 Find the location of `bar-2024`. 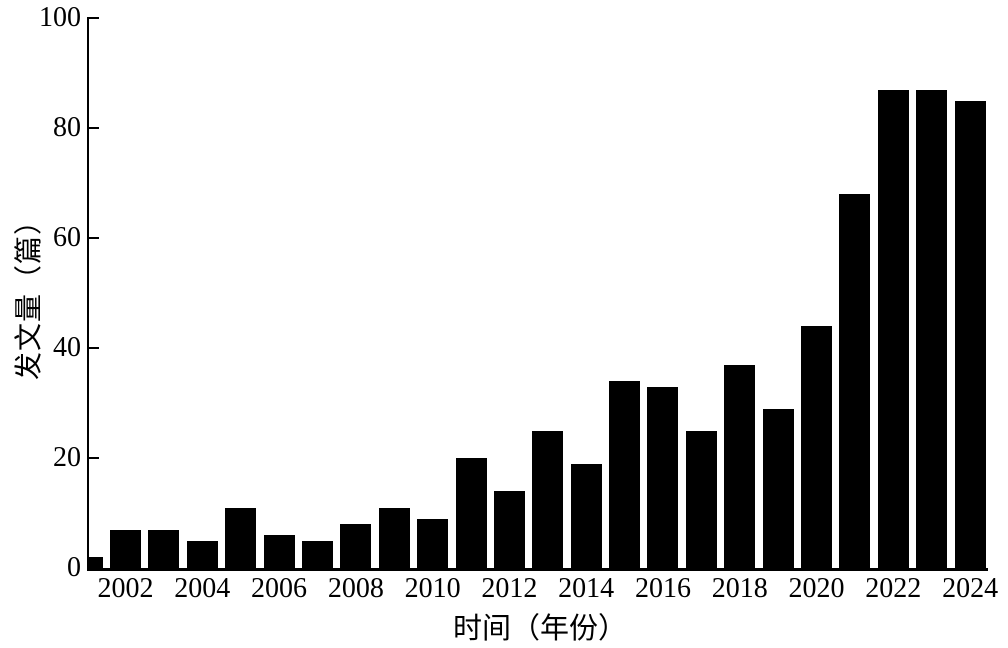

bar-2024 is located at coordinates (970, 334).